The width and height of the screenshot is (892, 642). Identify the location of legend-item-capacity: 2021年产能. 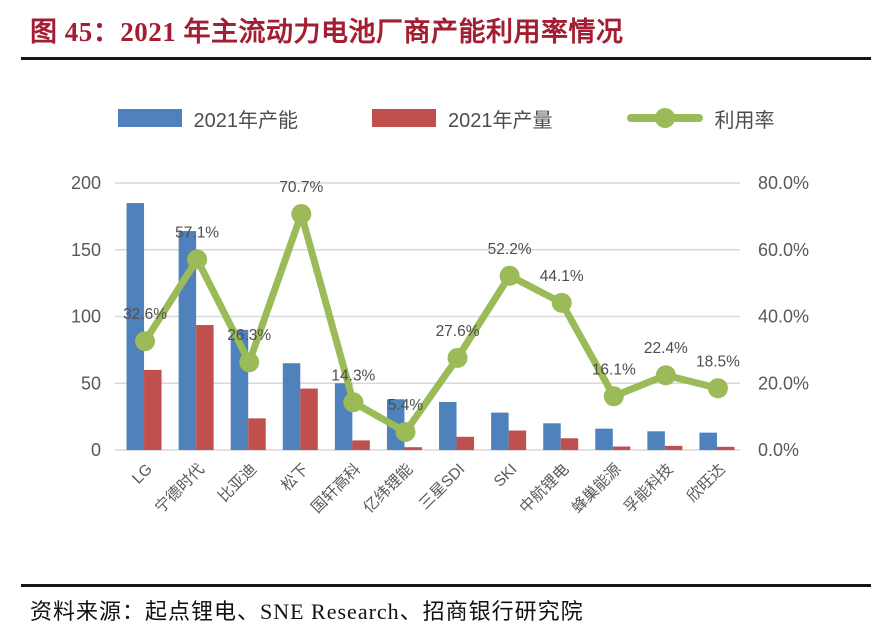
(208, 118).